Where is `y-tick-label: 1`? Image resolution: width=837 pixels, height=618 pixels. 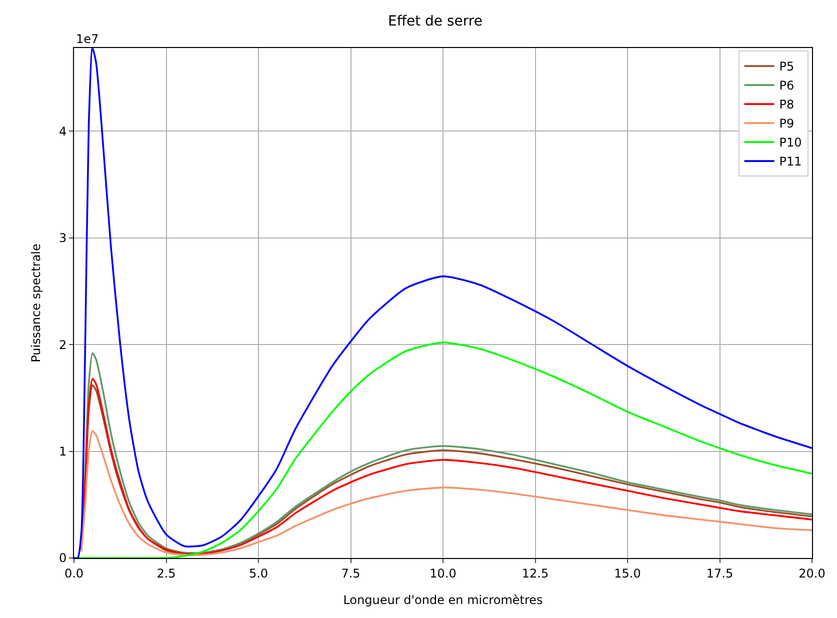
y-tick-label: 1 is located at coordinates (62, 451).